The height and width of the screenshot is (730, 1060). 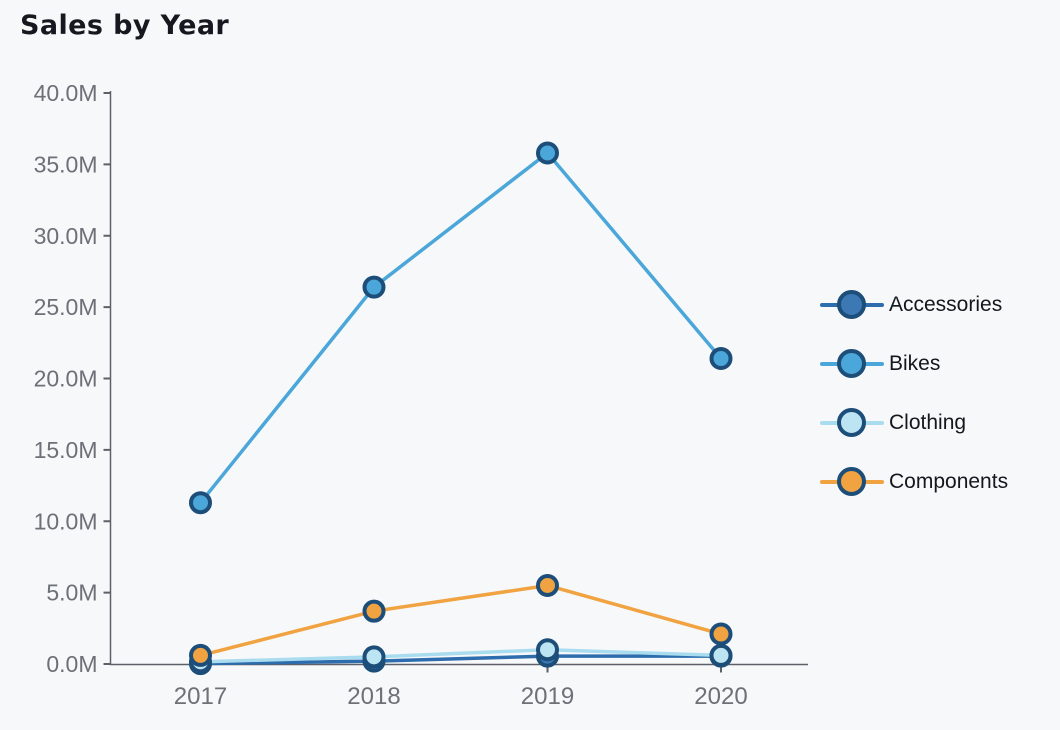 I want to click on data-point-bikes-2020, so click(x=721, y=359).